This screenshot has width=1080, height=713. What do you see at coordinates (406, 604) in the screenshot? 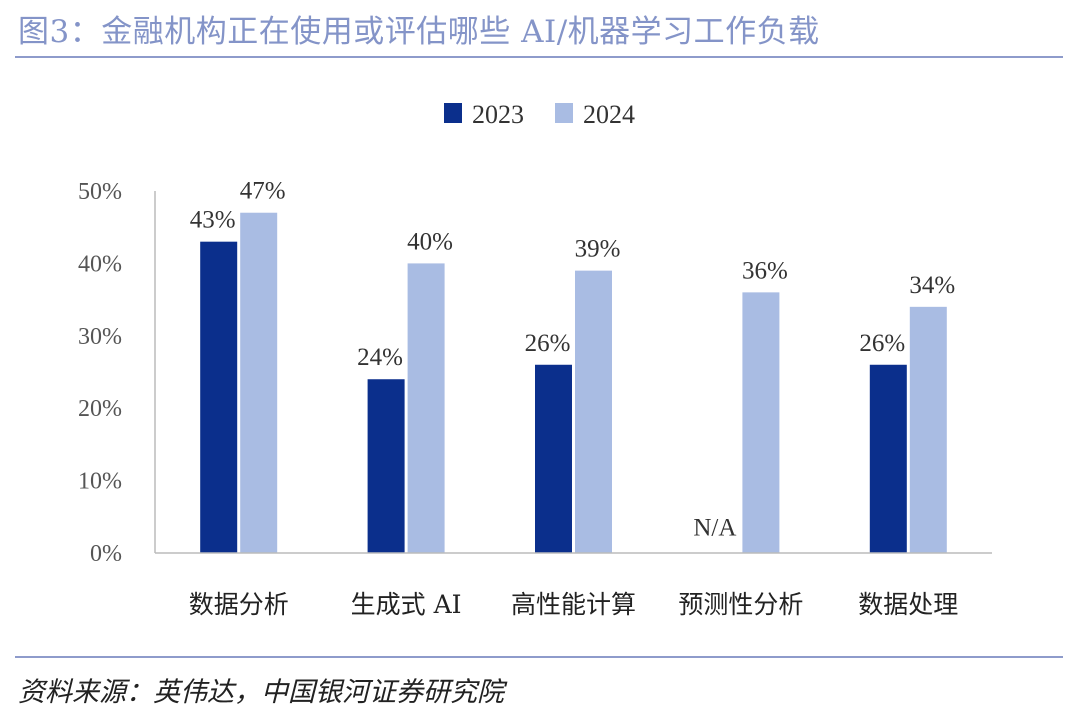
I see `x-category-label: 生成式 AI` at bounding box center [406, 604].